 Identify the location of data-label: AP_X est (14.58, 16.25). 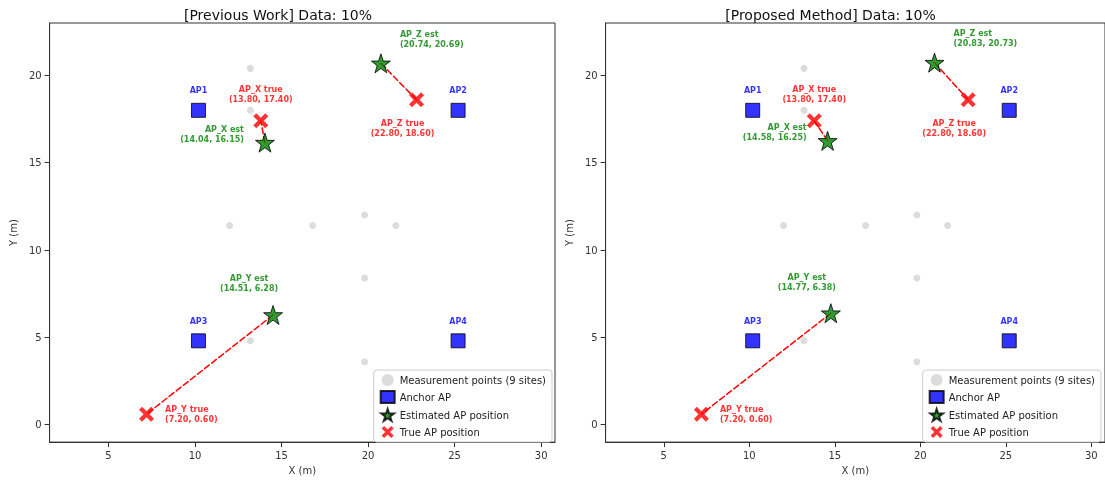
(774, 133).